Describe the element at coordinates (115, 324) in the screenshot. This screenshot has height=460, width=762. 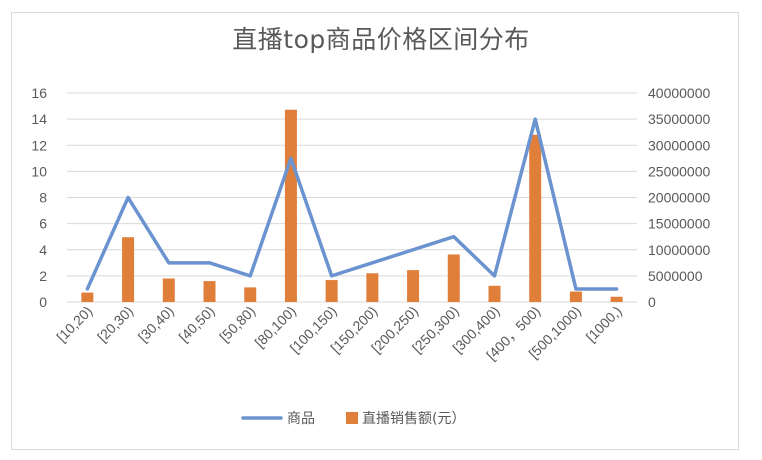
I see `x-tick-label: [20,30)` at that location.